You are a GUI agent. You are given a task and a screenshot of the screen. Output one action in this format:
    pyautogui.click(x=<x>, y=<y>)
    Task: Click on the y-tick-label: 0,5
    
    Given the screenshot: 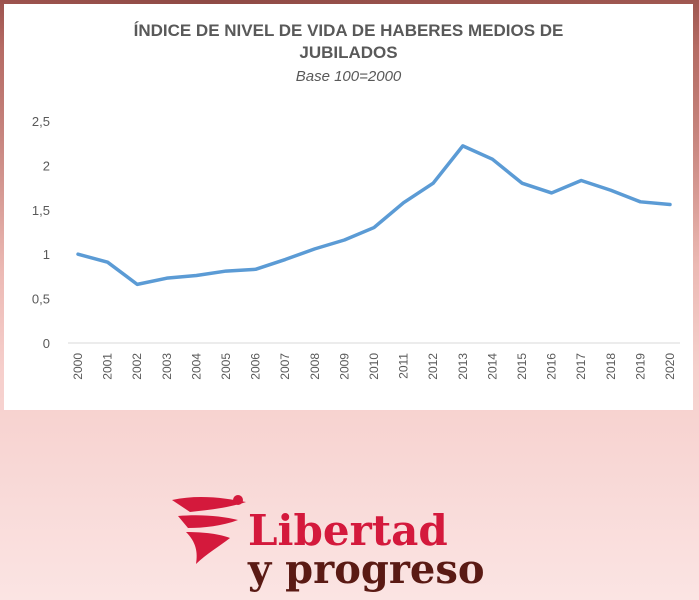 What is the action you would take?
    pyautogui.click(x=41, y=299)
    